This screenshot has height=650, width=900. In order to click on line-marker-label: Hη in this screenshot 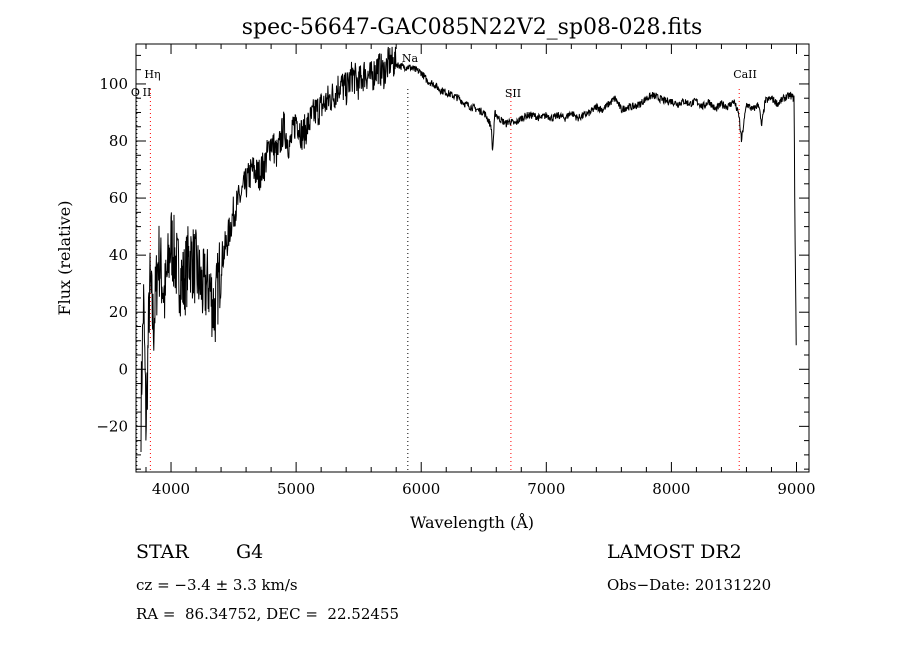, I will do `click(152, 74)`.